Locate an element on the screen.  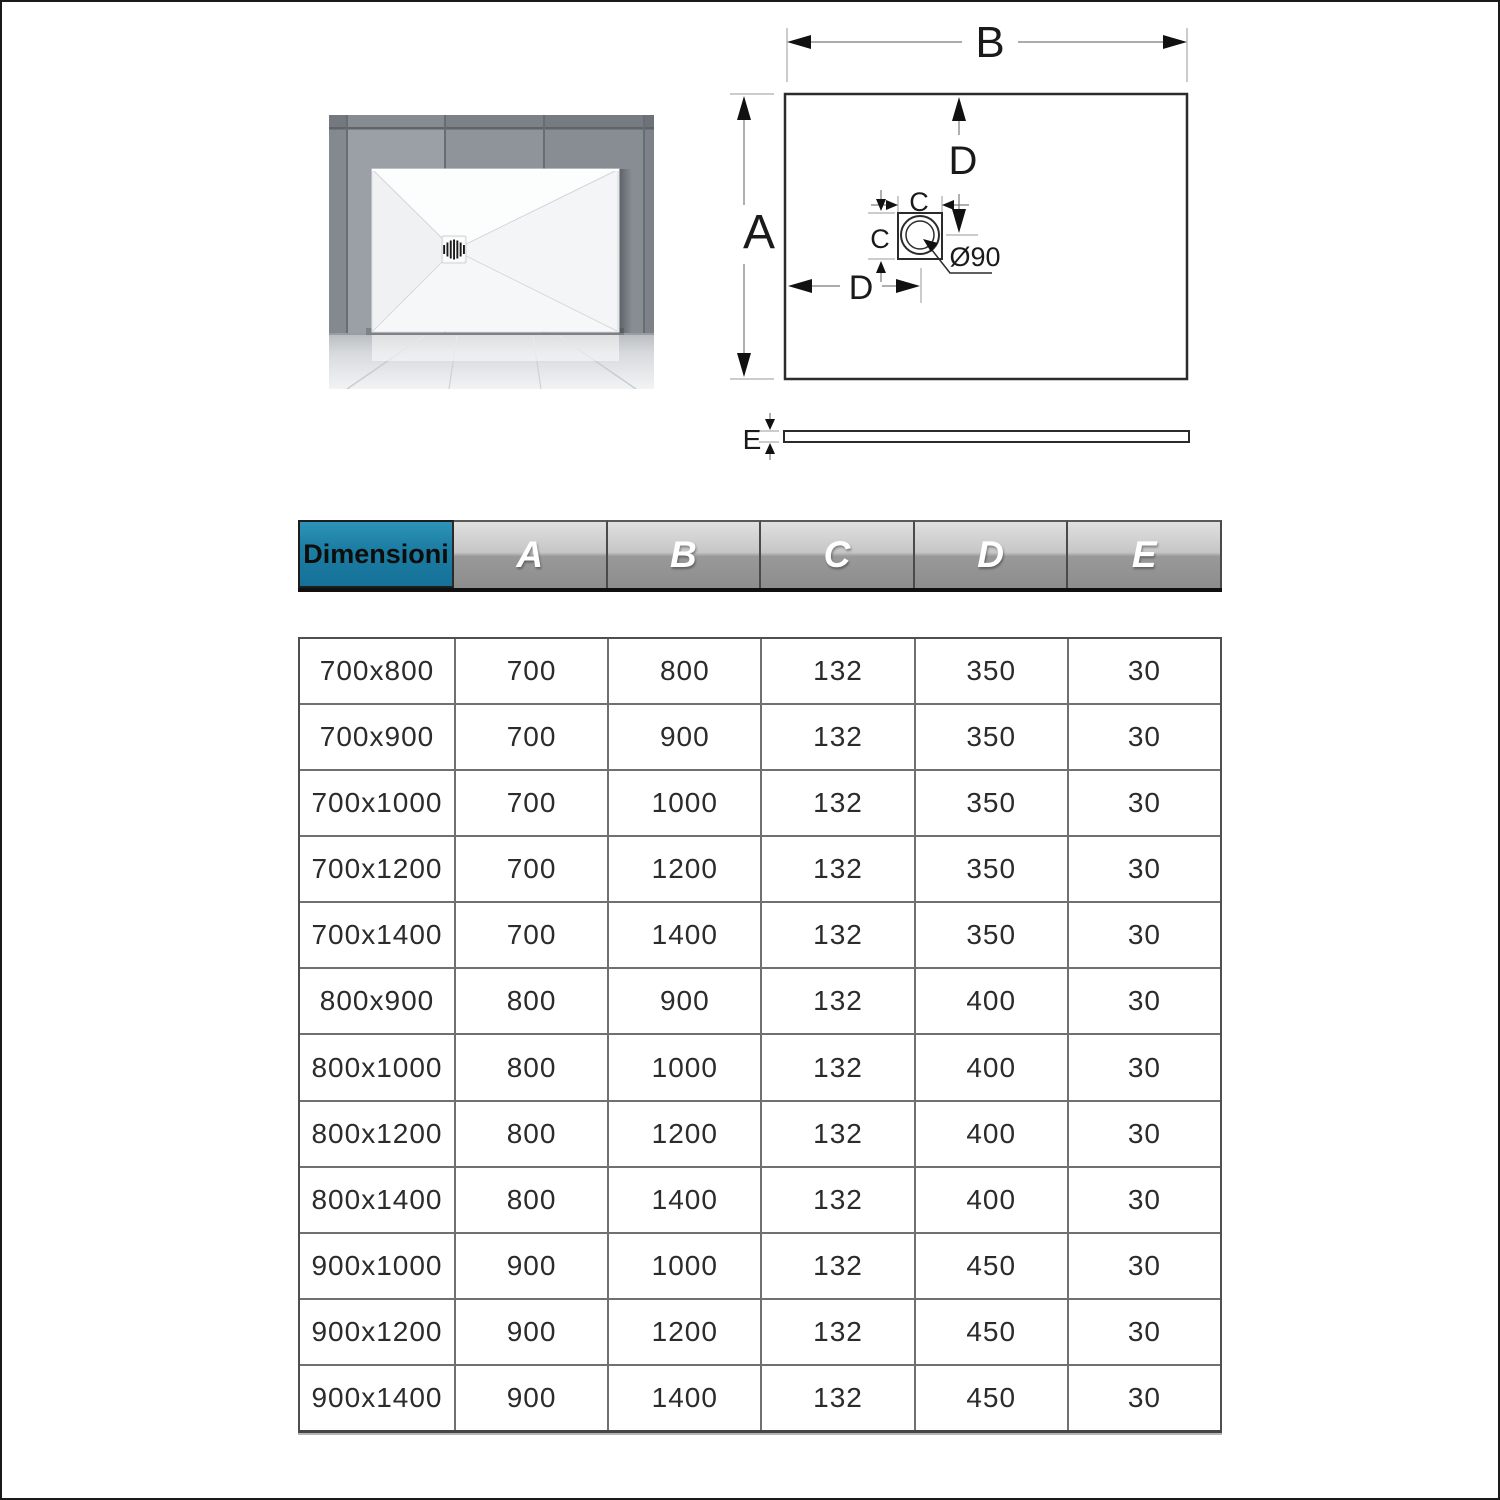
table-row: 700x1200 700 1200 132 350 30 is located at coordinates (760, 870).